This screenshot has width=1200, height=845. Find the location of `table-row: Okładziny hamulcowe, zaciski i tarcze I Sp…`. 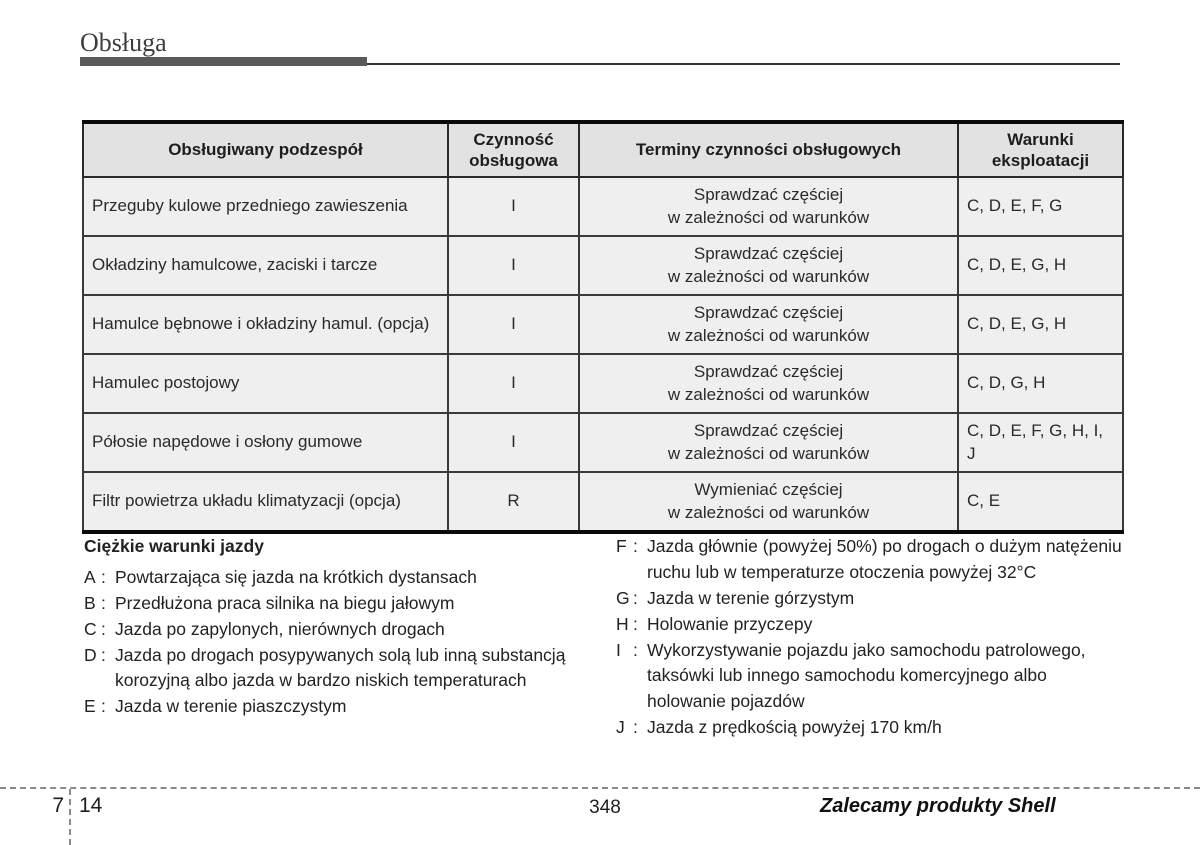

table-row: Okładziny hamulcowe, zaciski i tarcze I Sp… is located at coordinates (603, 265).